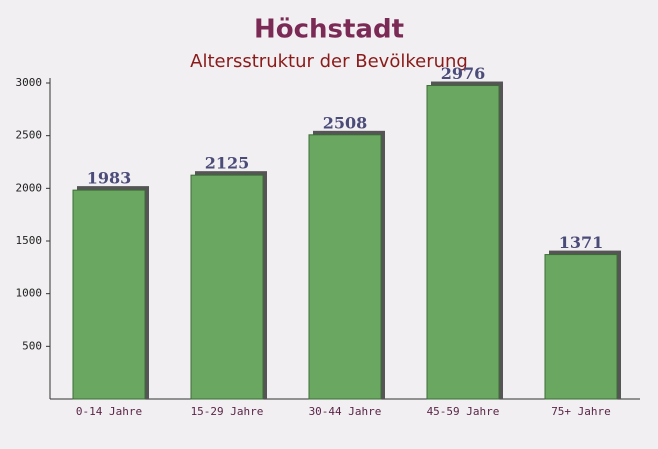  What do you see at coordinates (29, 82) in the screenshot?
I see `y-tick-label: 3000` at bounding box center [29, 82].